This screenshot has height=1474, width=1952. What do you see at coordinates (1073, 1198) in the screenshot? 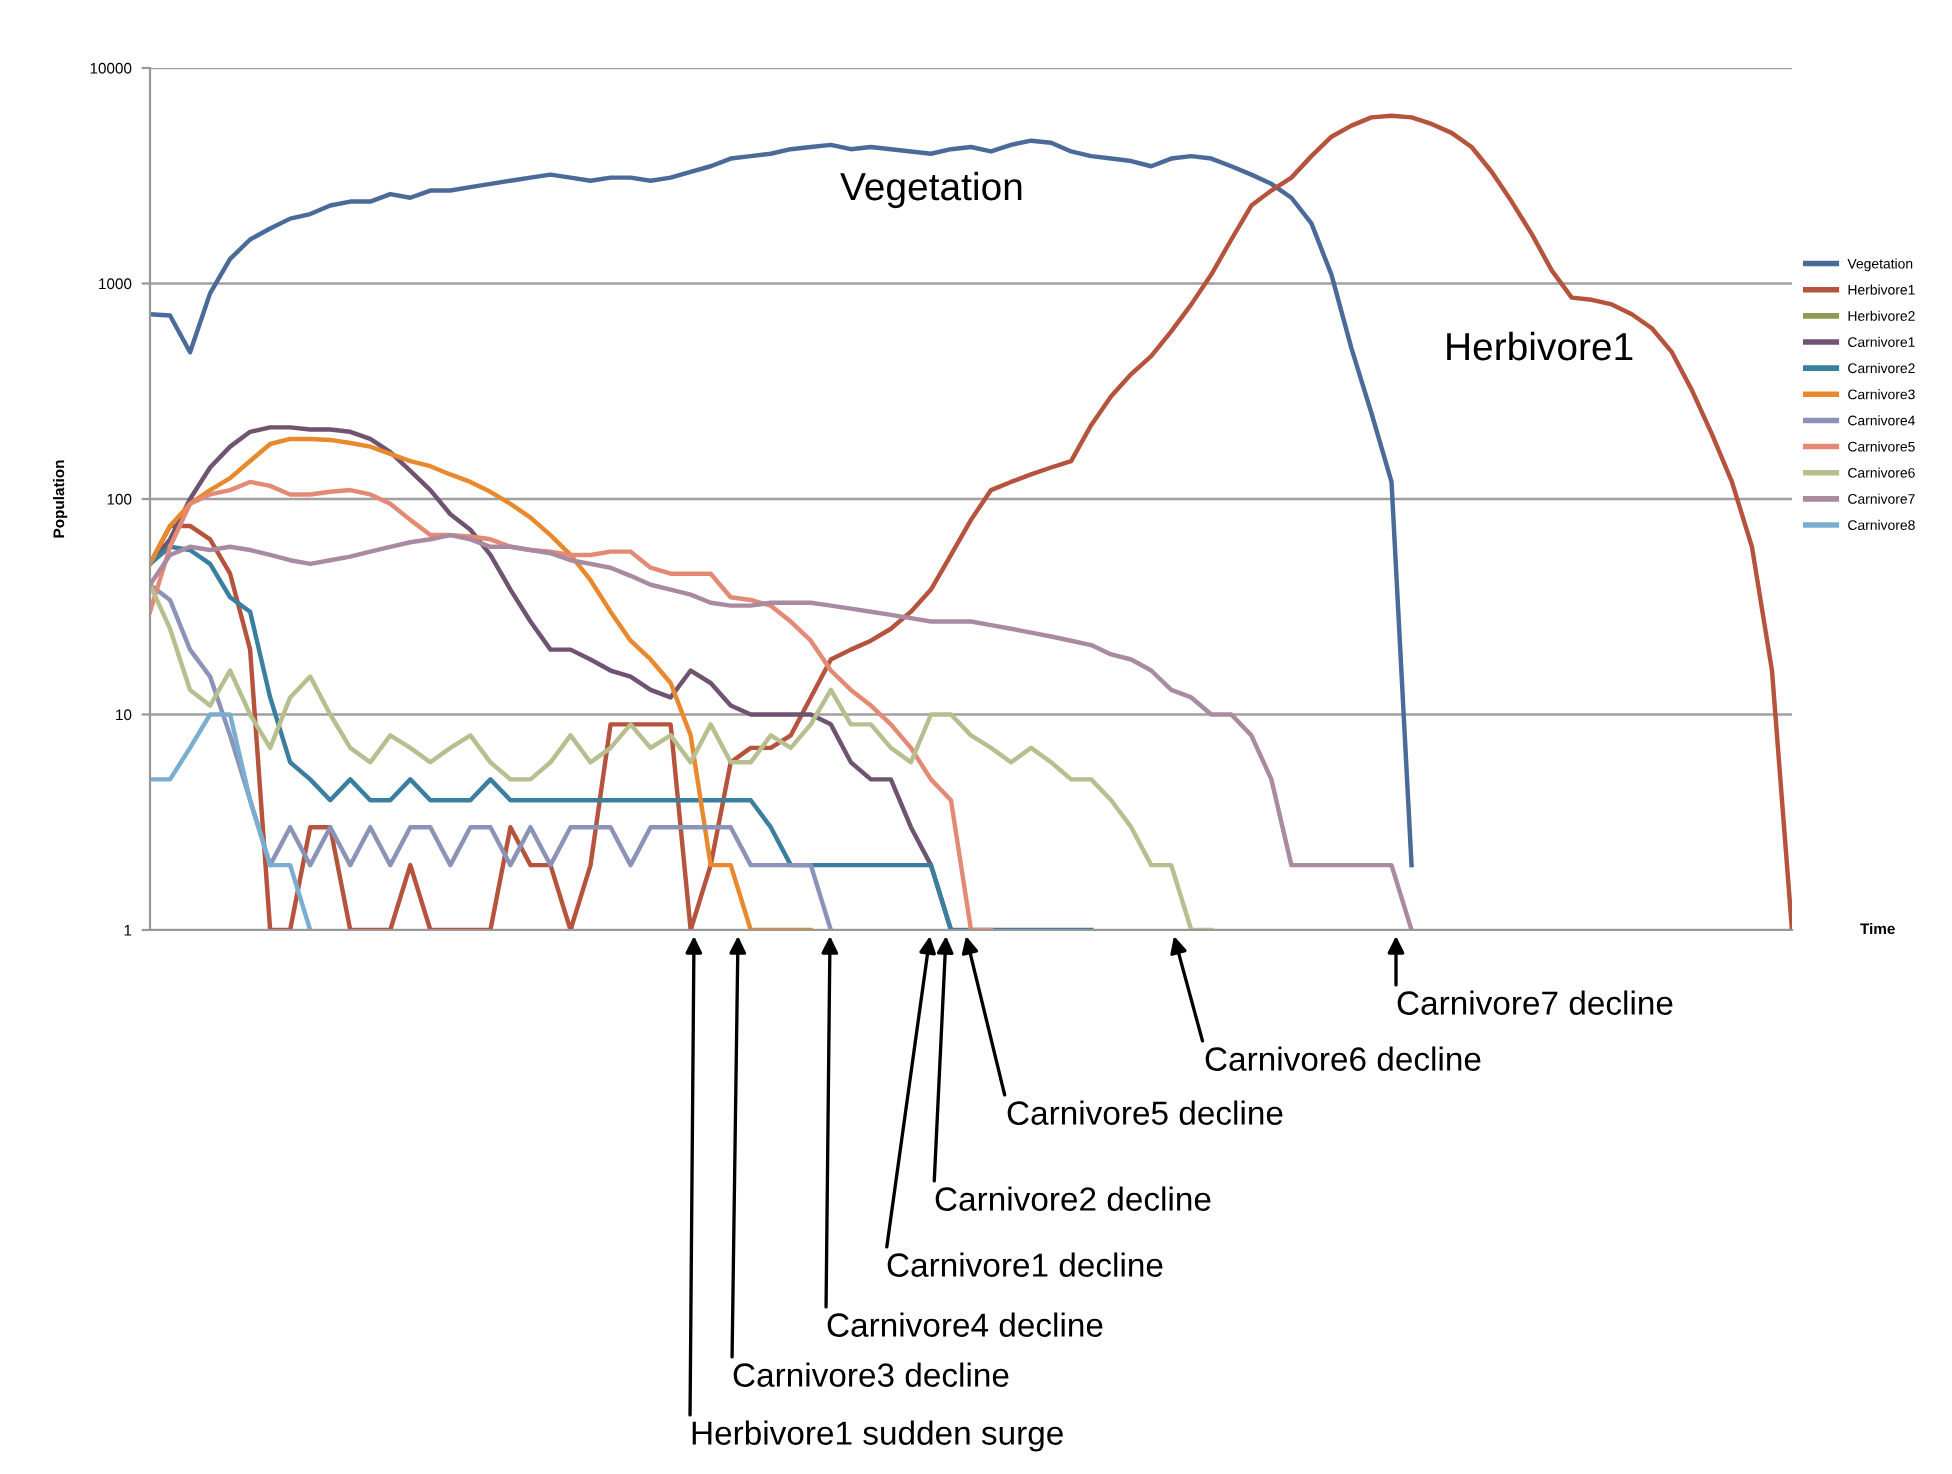
I see `text: Carnivore2 decline` at bounding box center [1073, 1198].